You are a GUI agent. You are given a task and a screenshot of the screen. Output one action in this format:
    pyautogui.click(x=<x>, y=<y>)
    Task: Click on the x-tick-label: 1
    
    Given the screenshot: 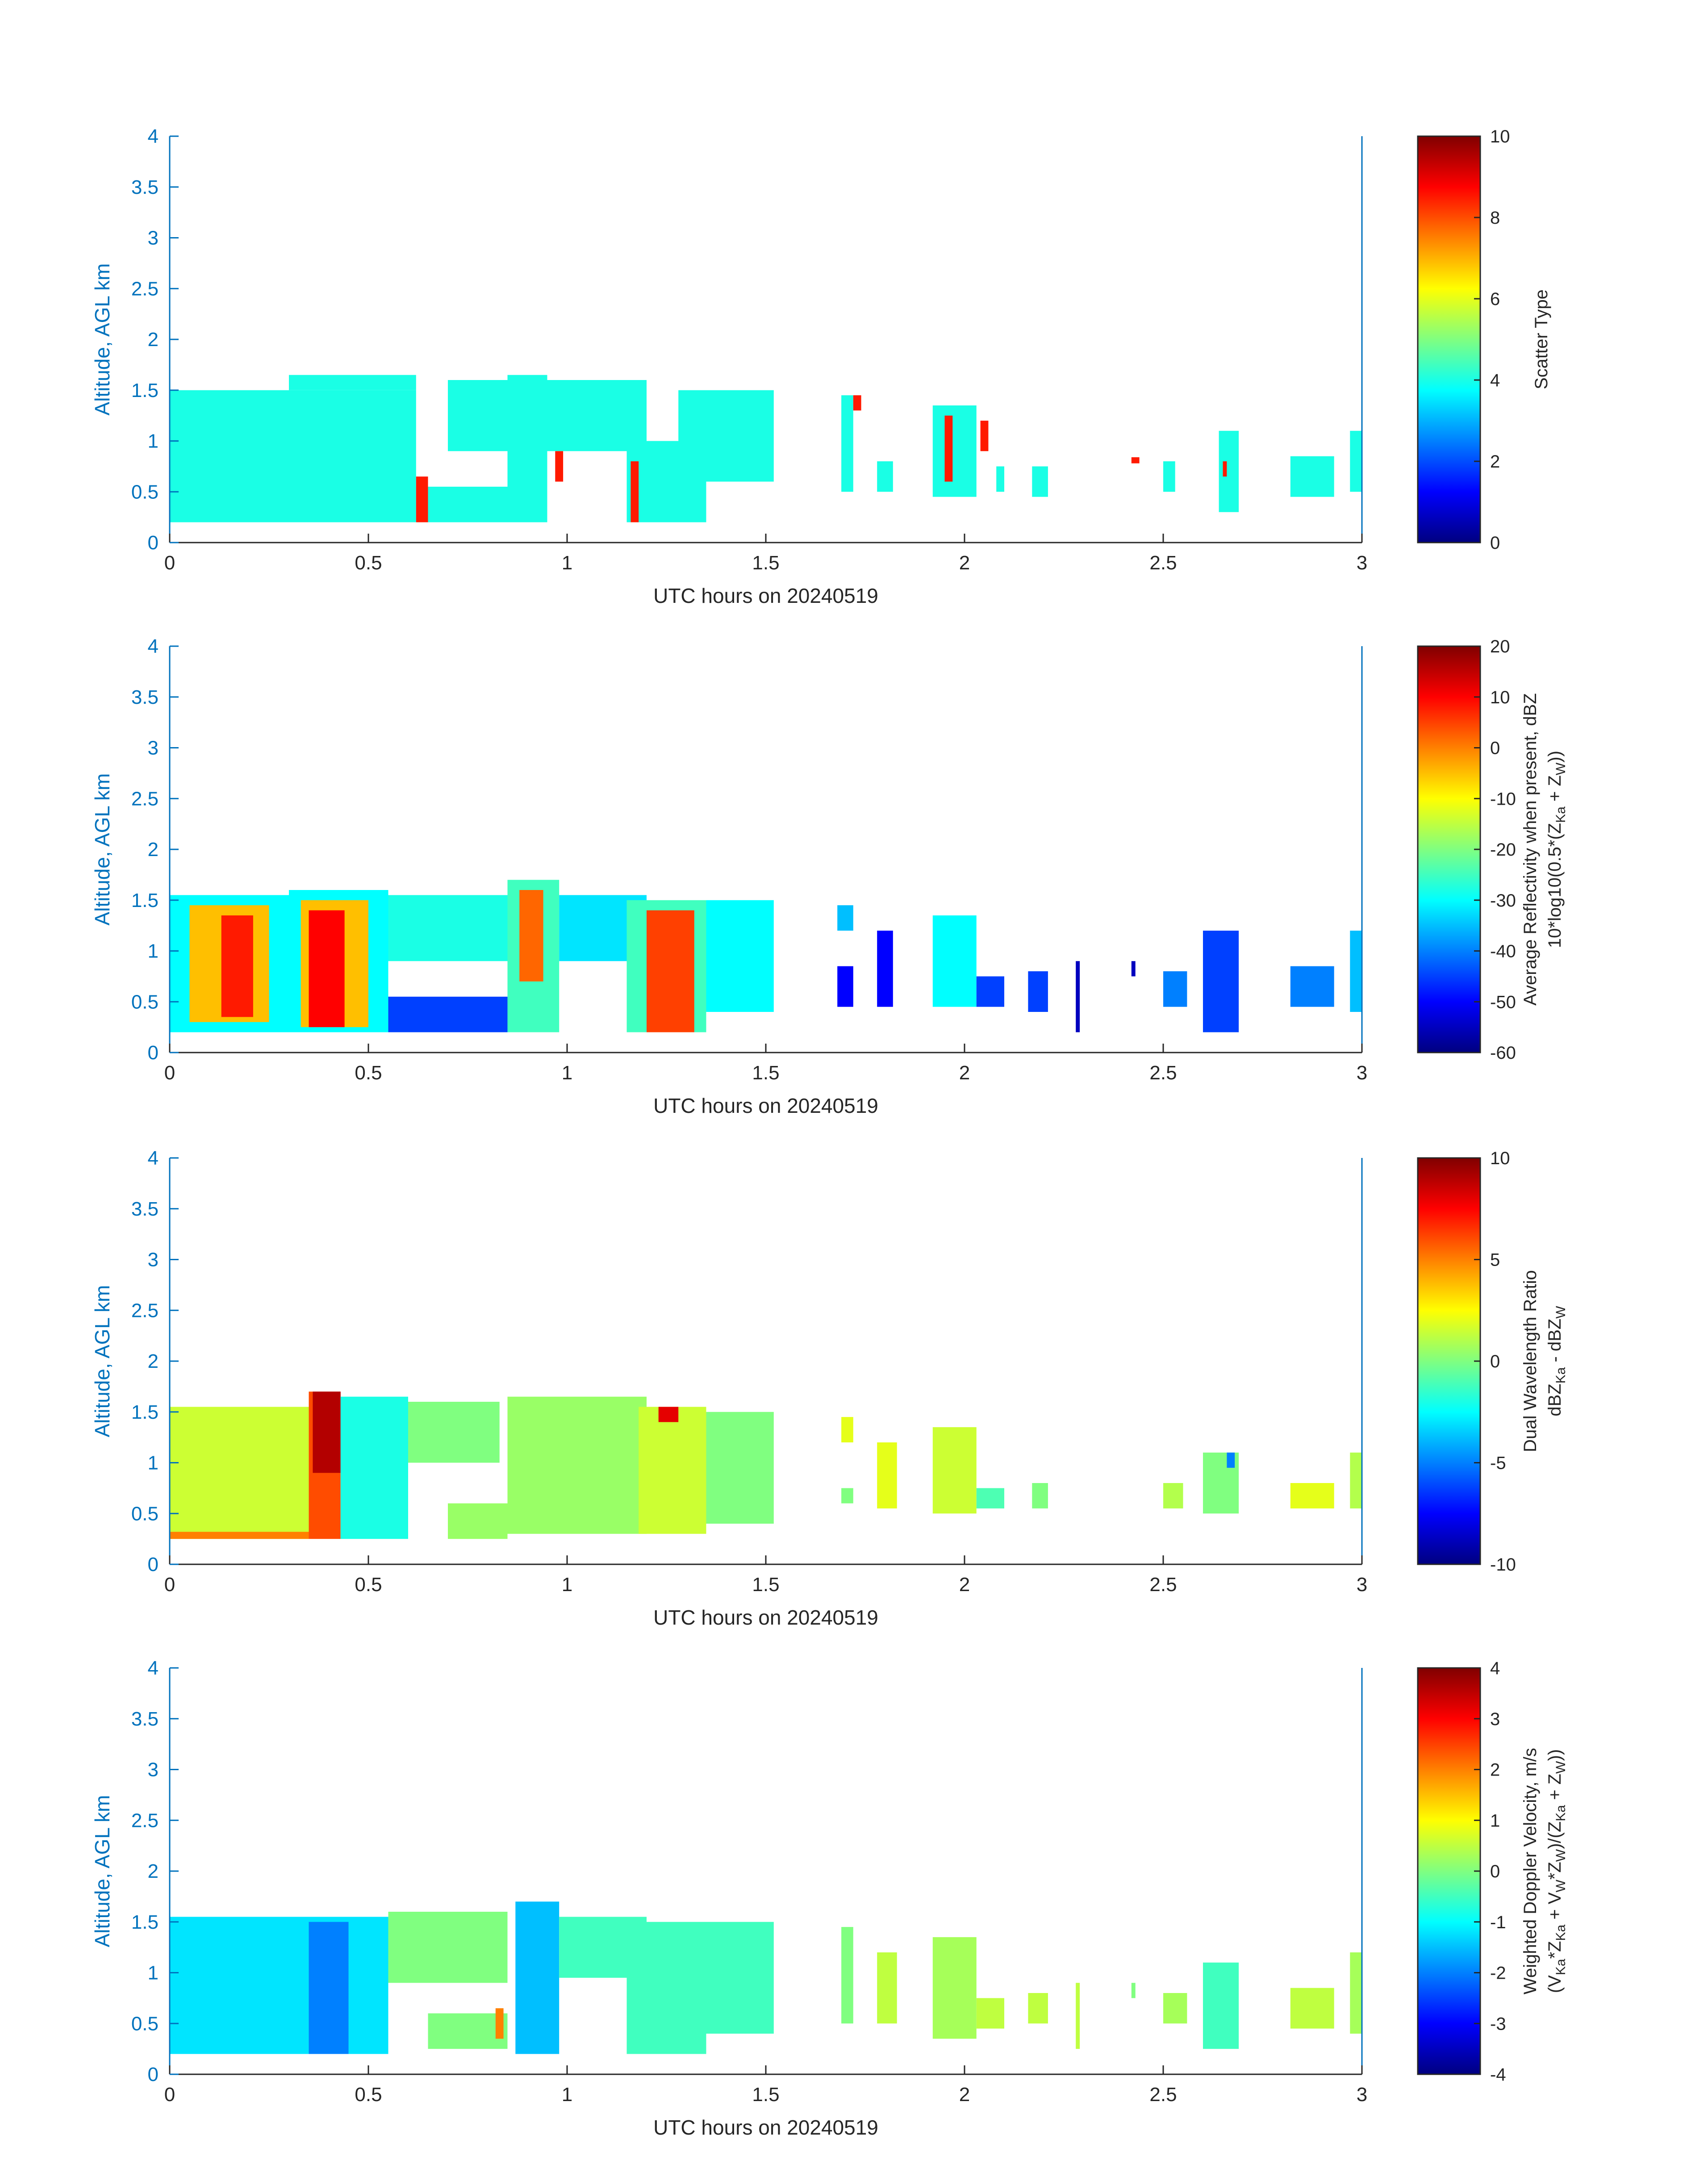 What is the action you would take?
    pyautogui.click(x=567, y=563)
    